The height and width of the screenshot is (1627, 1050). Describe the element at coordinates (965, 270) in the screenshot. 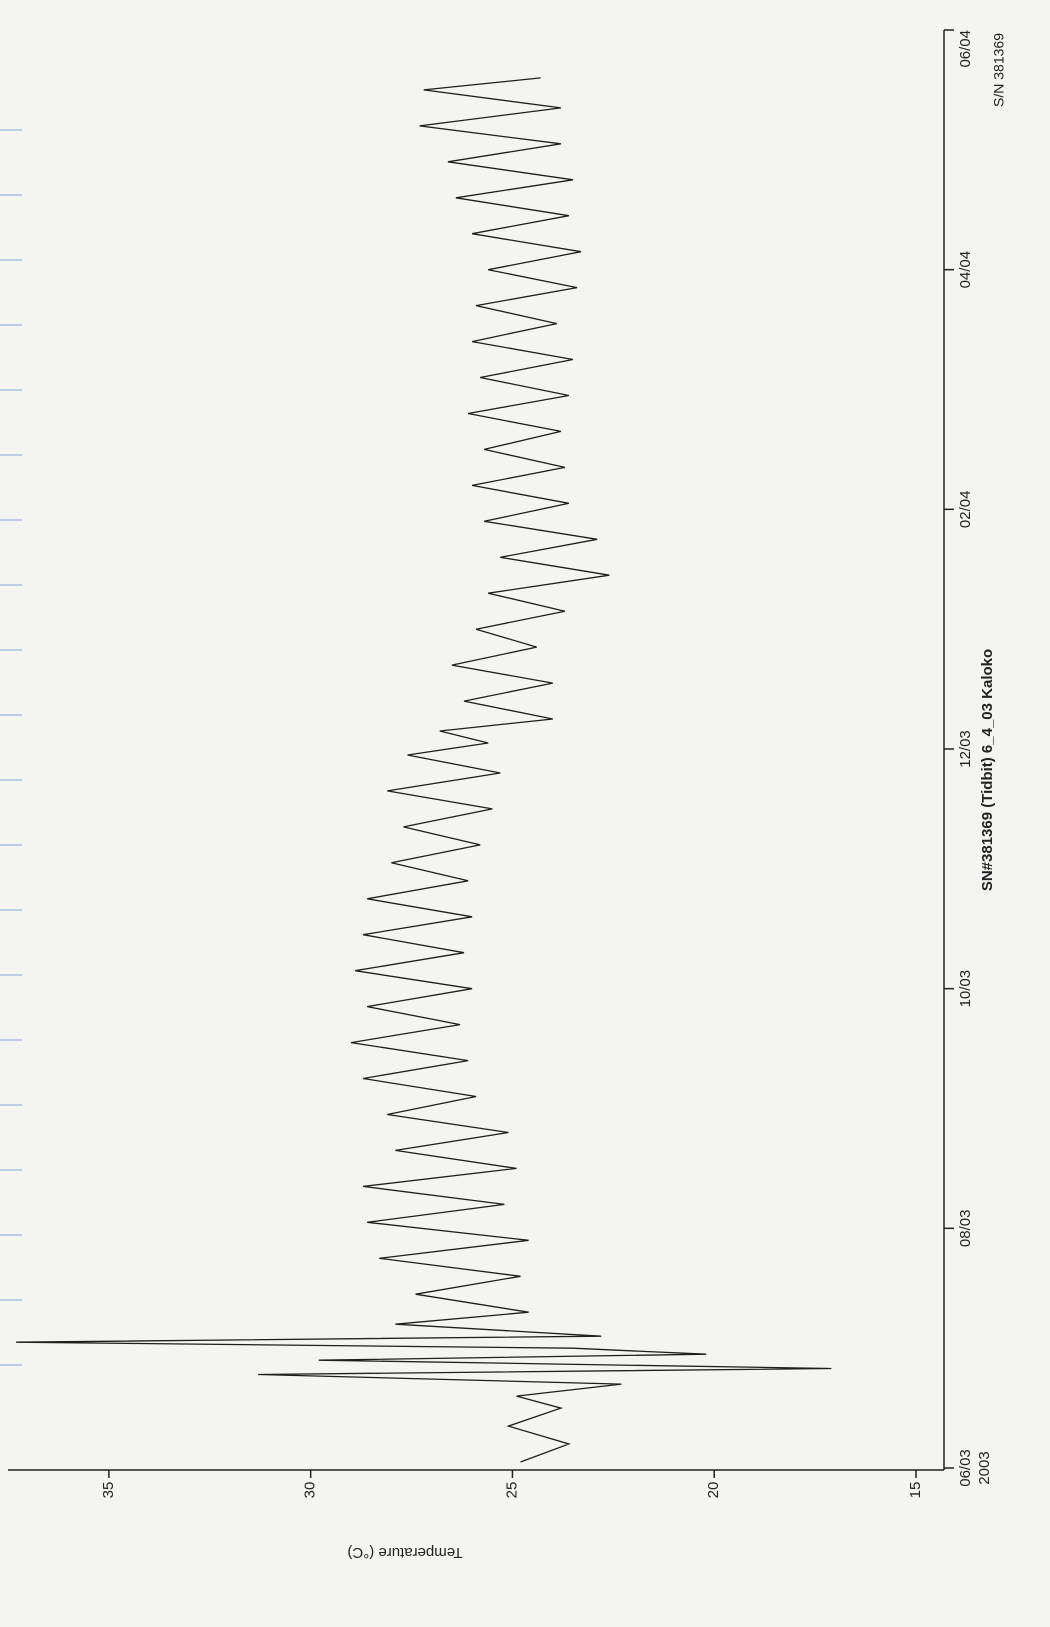

I see `x-tick-label: 04/04` at that location.